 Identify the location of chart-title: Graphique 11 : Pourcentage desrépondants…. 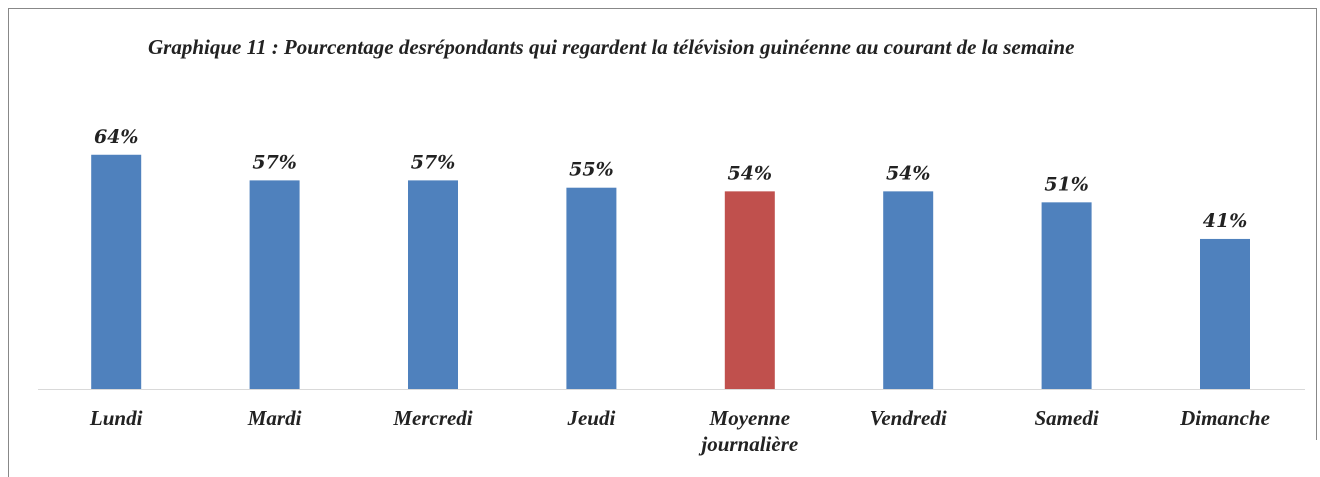
(611, 47).